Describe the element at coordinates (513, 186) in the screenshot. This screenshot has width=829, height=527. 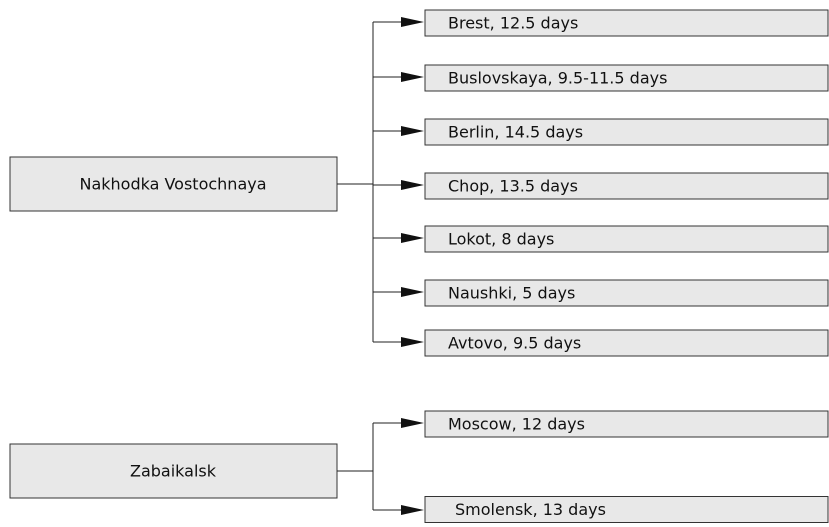
I see `target-label: Chop, 13.5 days` at that location.